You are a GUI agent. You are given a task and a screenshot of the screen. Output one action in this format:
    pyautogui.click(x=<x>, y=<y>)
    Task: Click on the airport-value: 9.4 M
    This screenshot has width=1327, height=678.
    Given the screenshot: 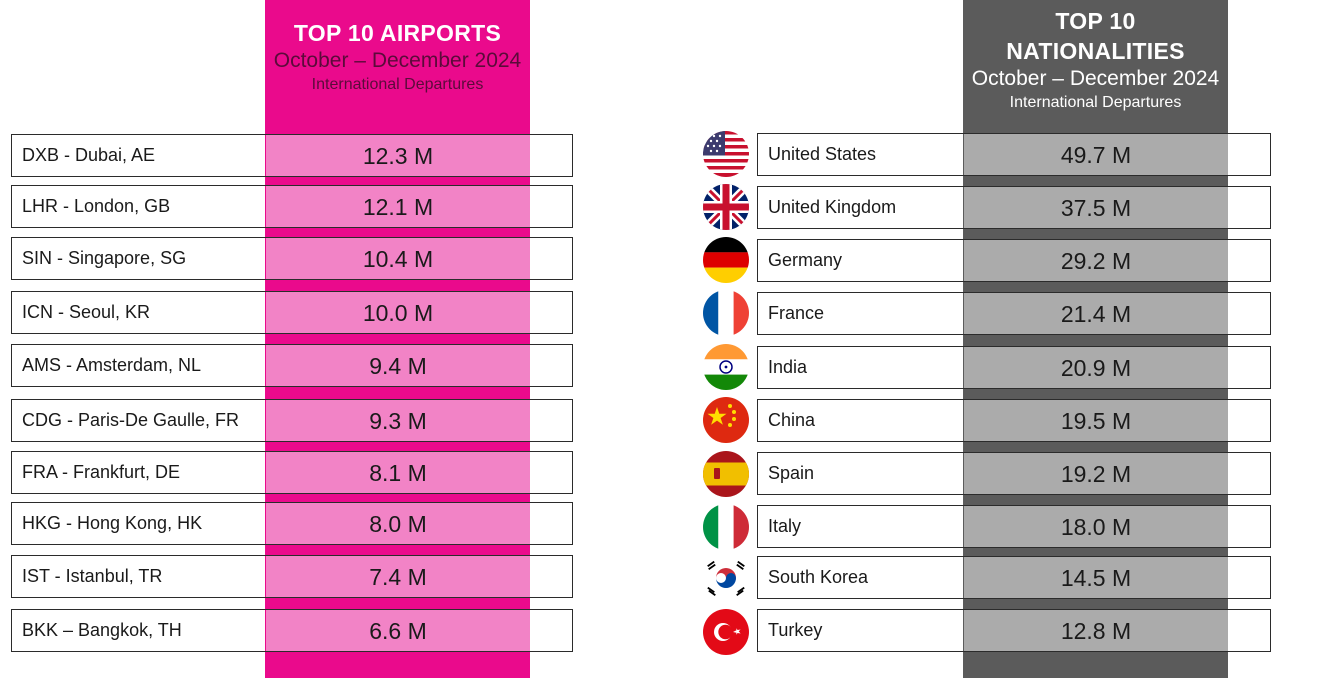 What is the action you would take?
    pyautogui.click(x=398, y=366)
    